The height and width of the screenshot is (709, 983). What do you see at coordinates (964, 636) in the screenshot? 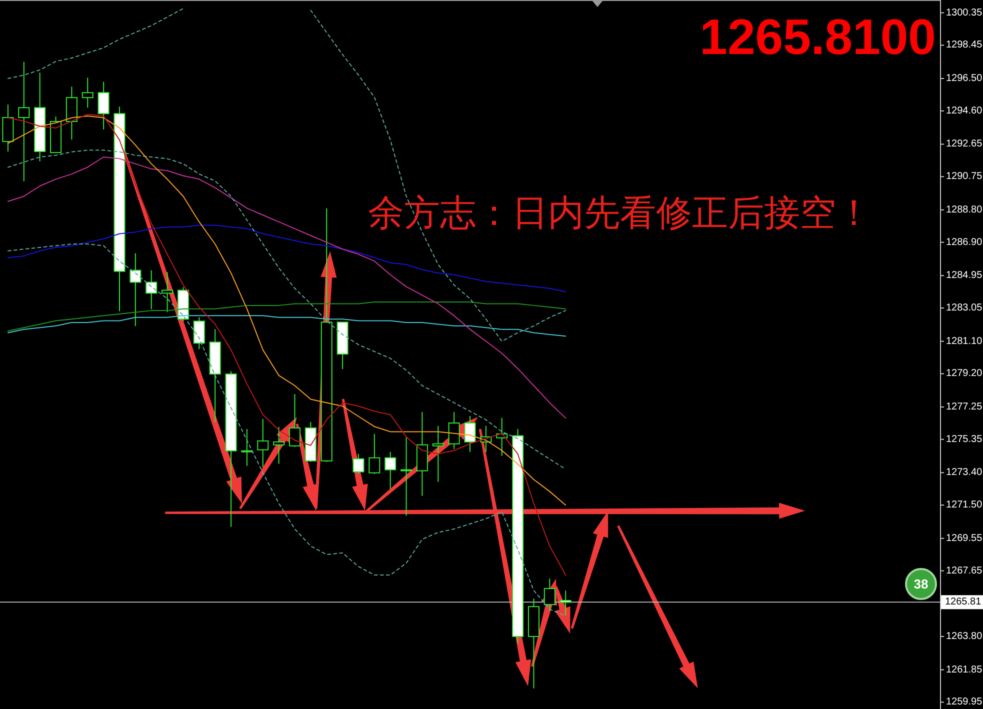
I see `ytick: 1263.80` at bounding box center [964, 636].